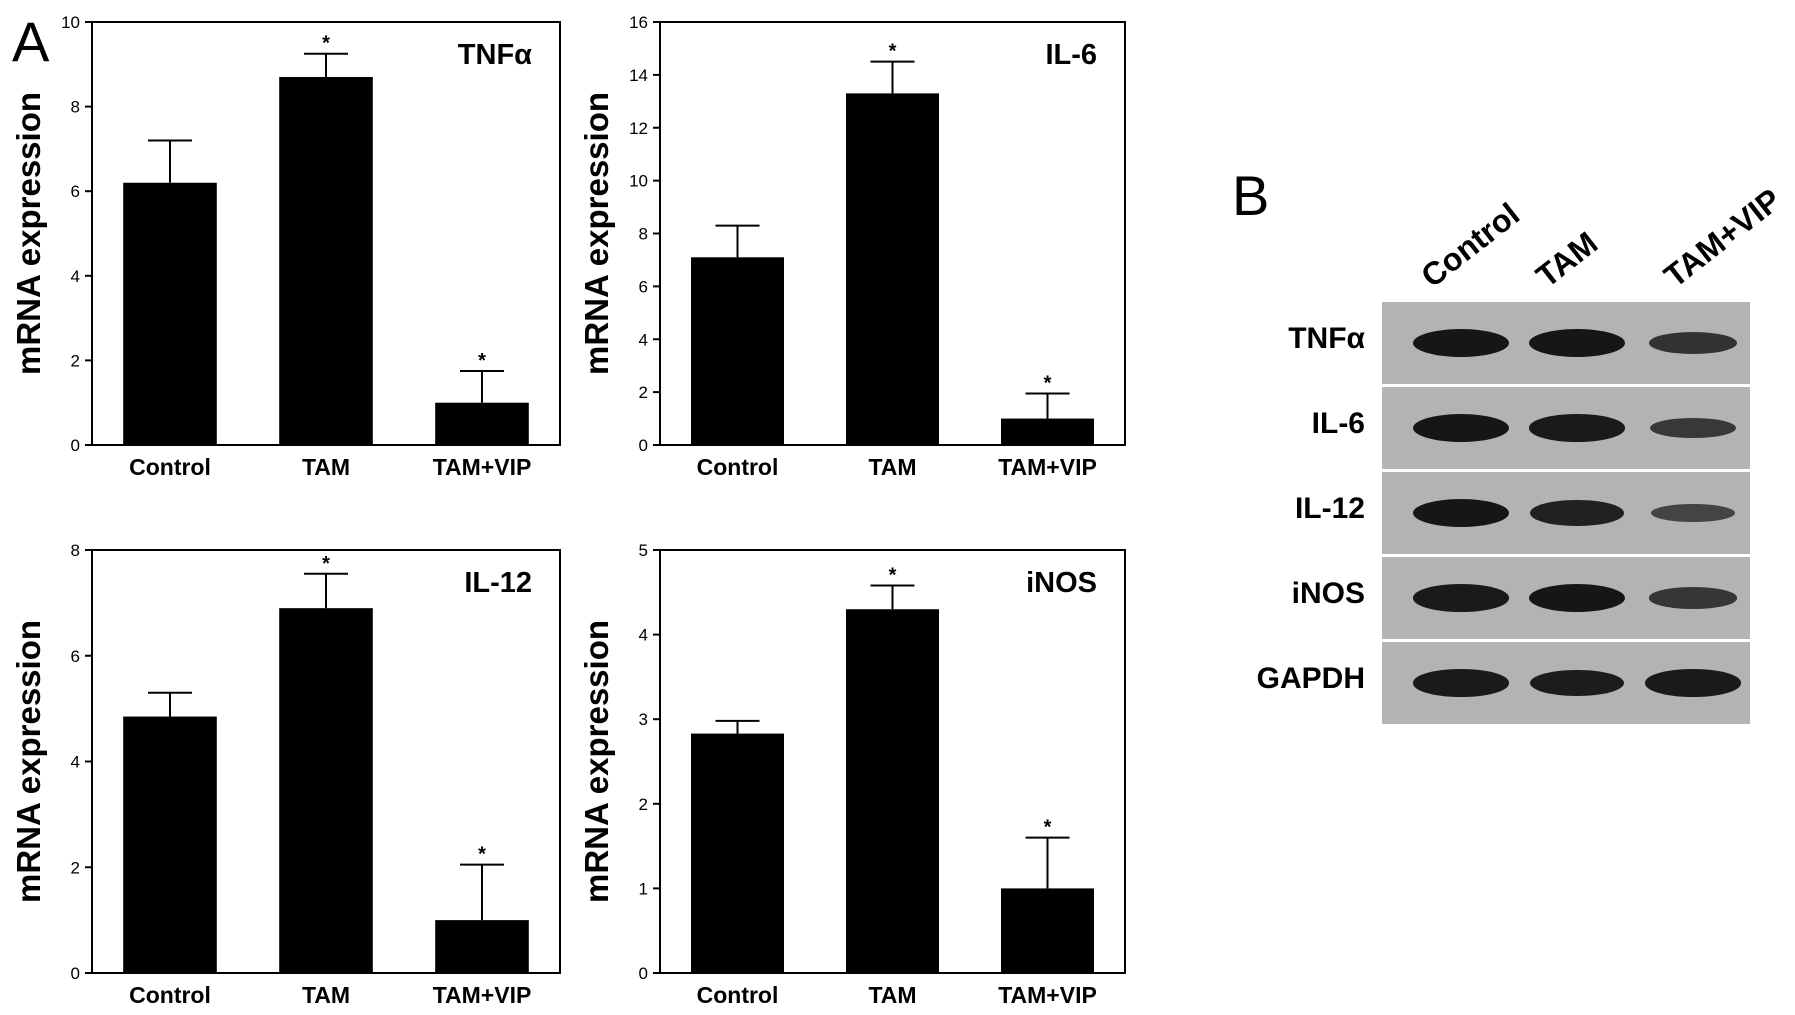  I want to click on lane-label: TAM+VIP, so click(1722, 238).